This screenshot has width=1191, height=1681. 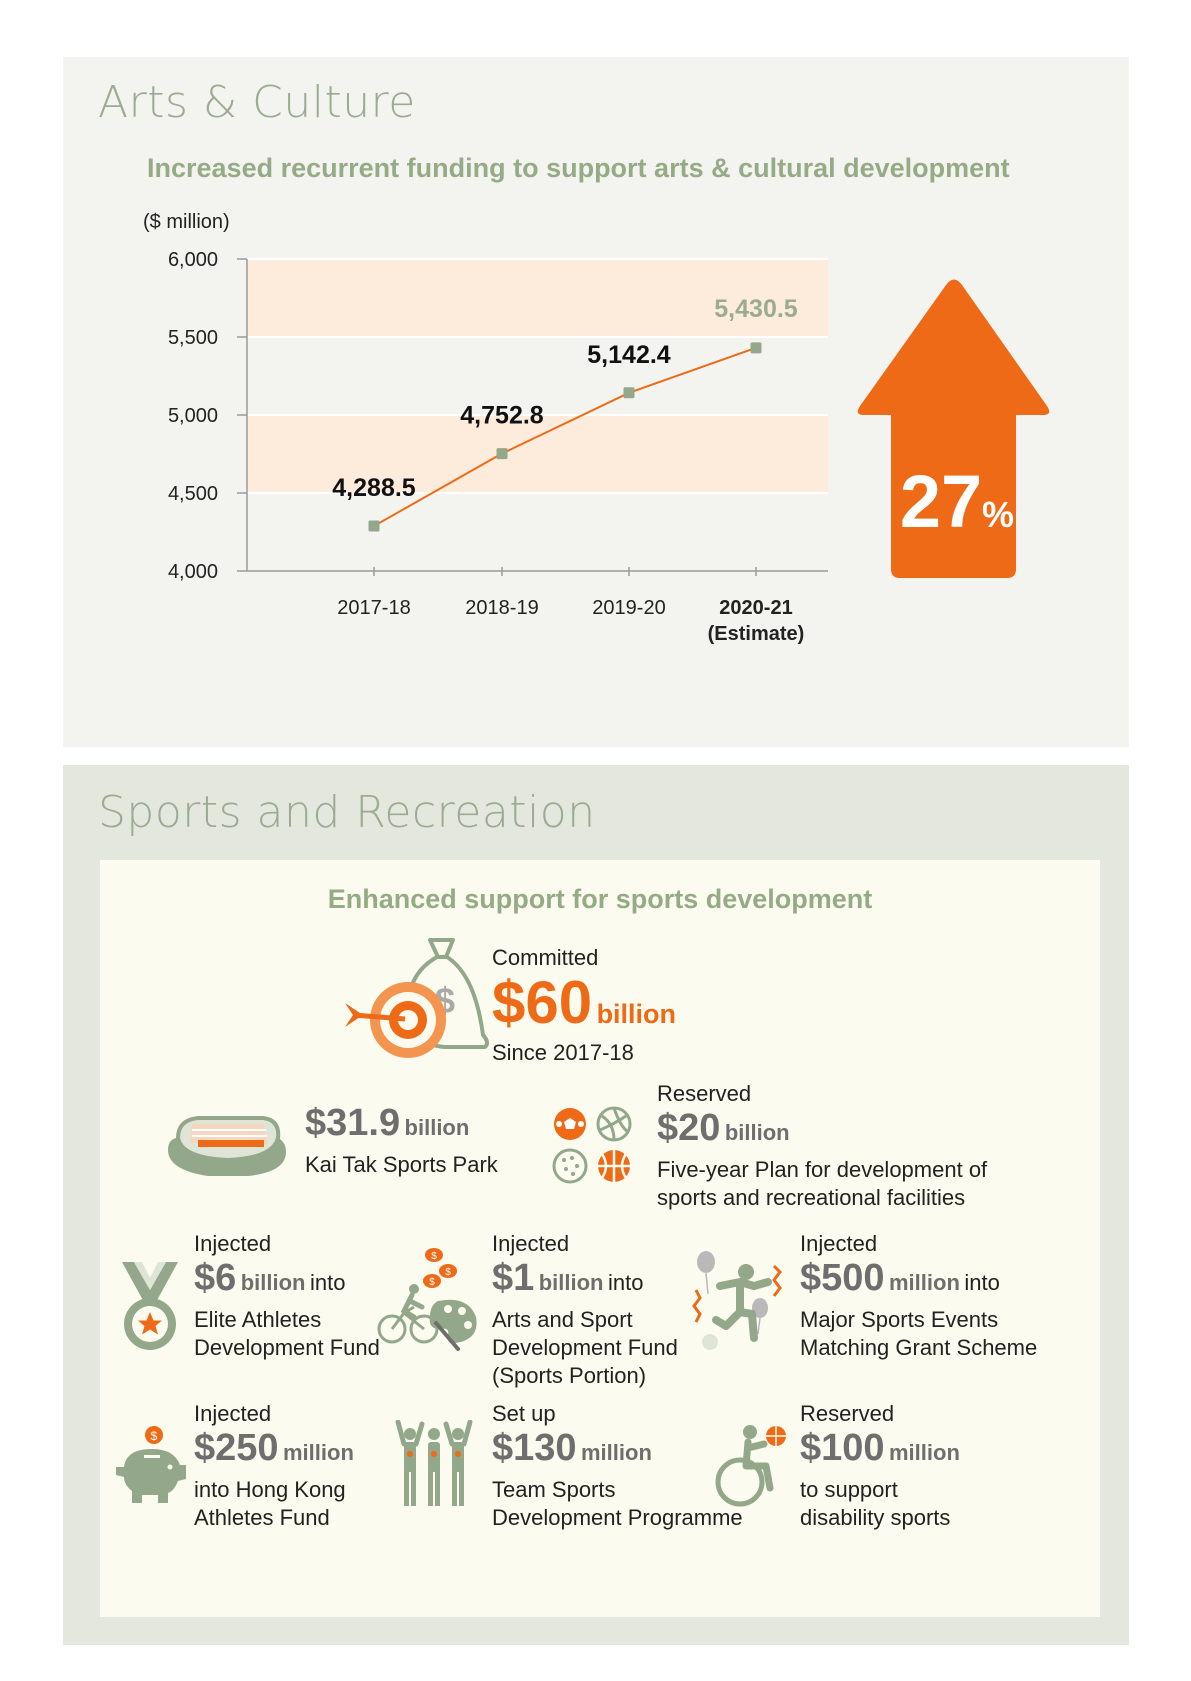 I want to click on y-tick-label-4: 5,500, so click(x=193, y=338).